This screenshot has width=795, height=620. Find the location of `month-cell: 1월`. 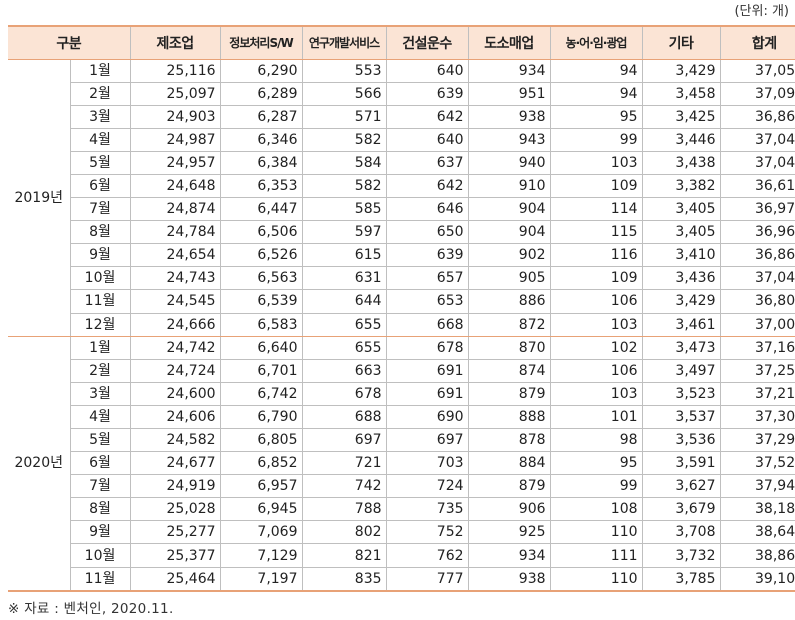

month-cell: 1월 is located at coordinates (100, 348).